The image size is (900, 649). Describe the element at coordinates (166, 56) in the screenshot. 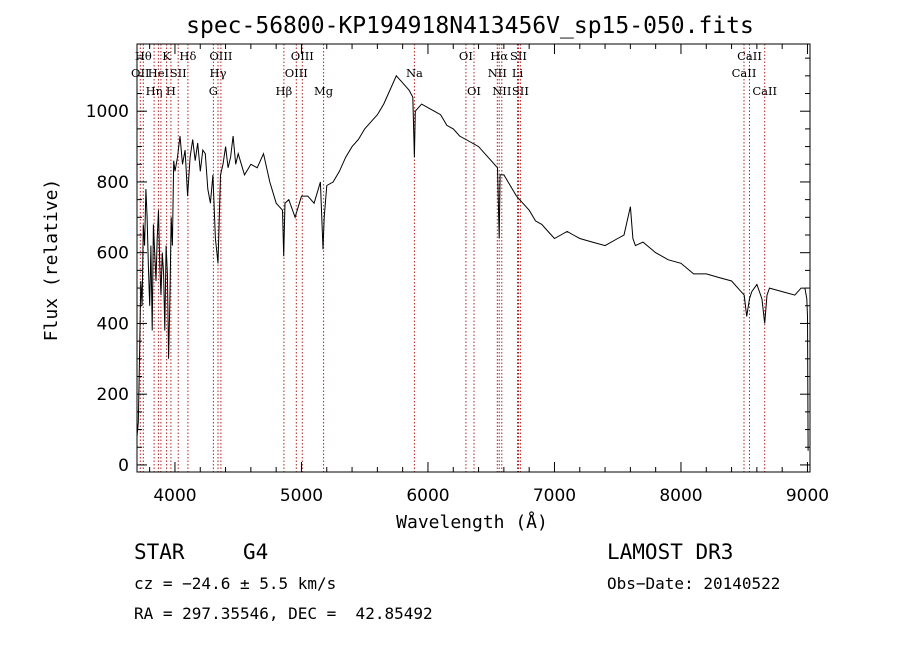

I see `line-marker-label: K` at that location.